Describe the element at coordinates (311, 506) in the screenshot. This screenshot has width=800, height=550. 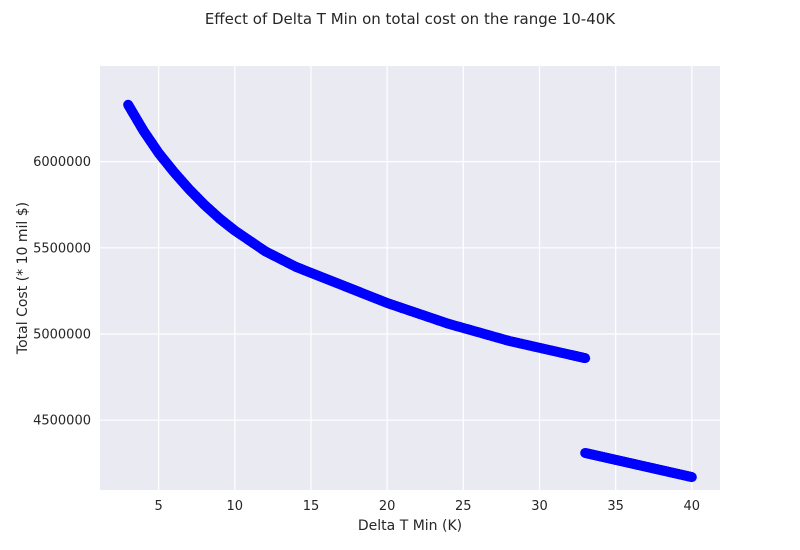
I see `x-tick-label: 15` at that location.